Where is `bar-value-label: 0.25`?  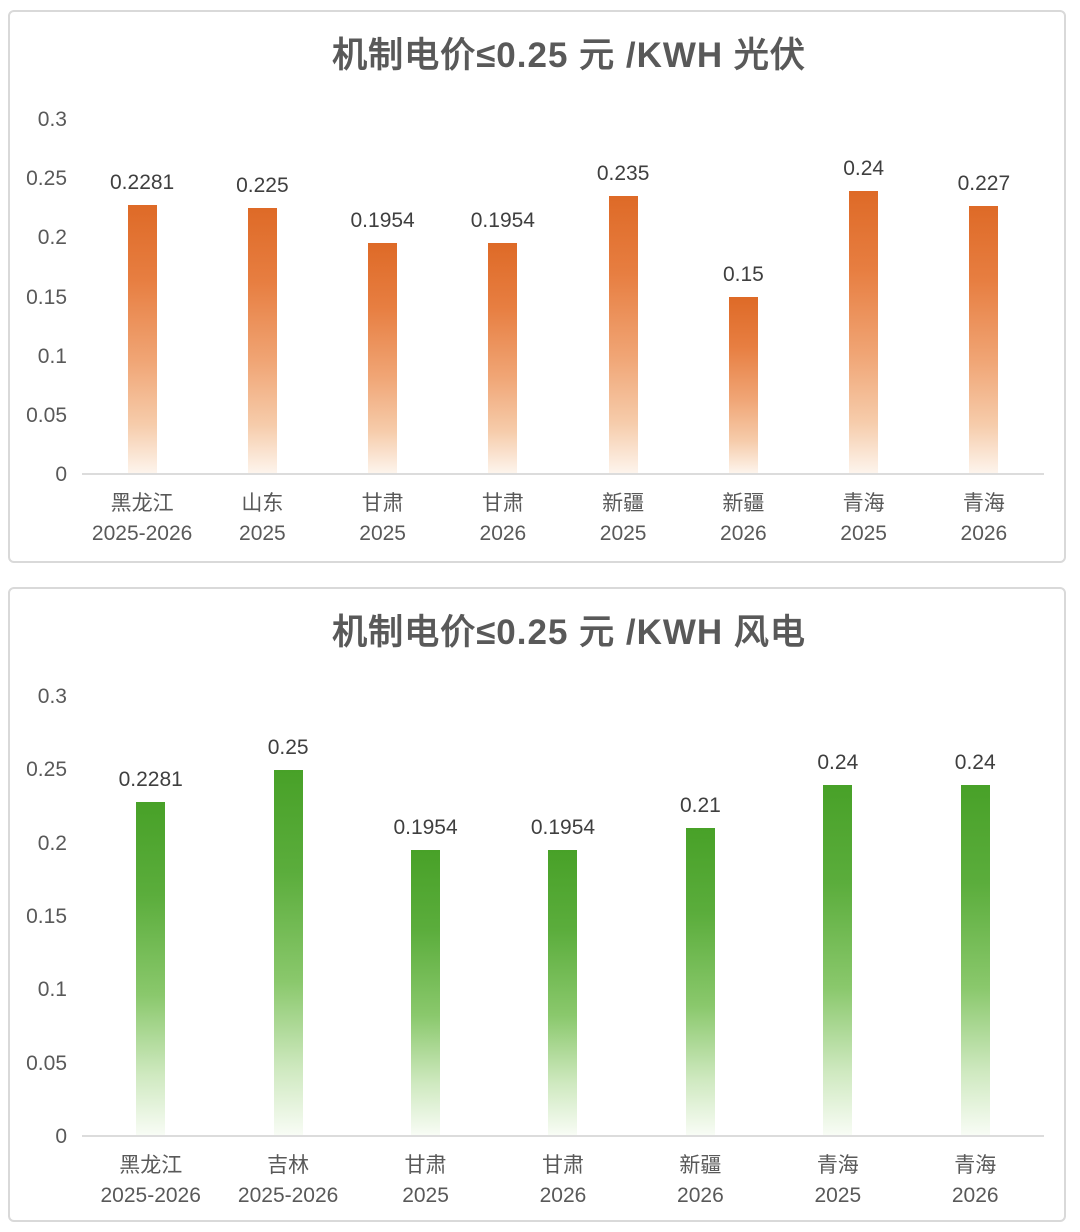 bar-value-label: 0.25 is located at coordinates (288, 747).